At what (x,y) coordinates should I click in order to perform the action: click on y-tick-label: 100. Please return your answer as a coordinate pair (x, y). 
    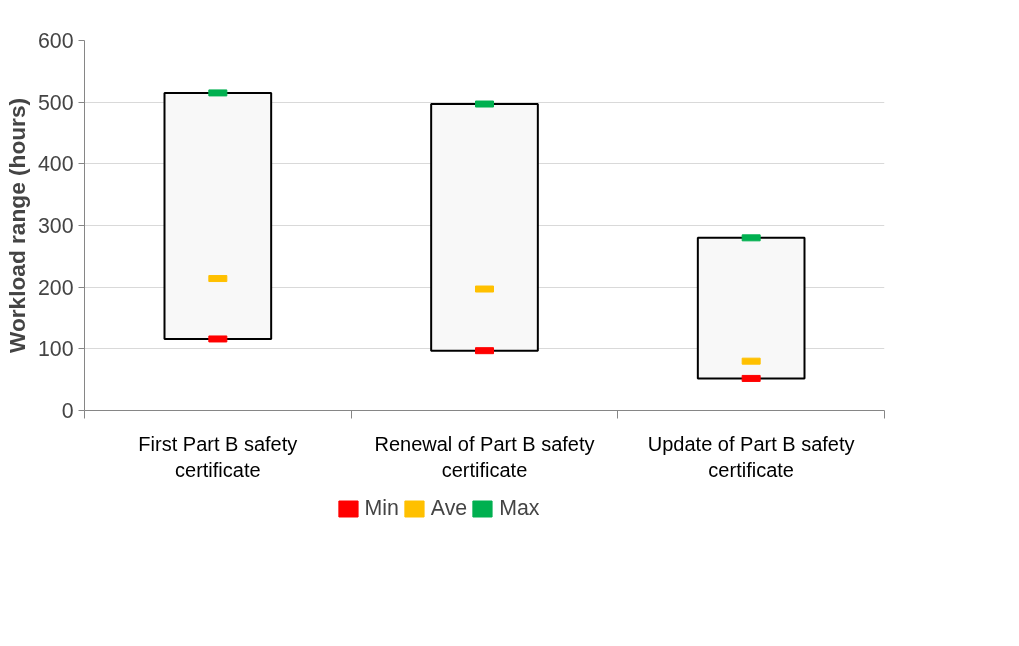
    Looking at the image, I should click on (55, 349).